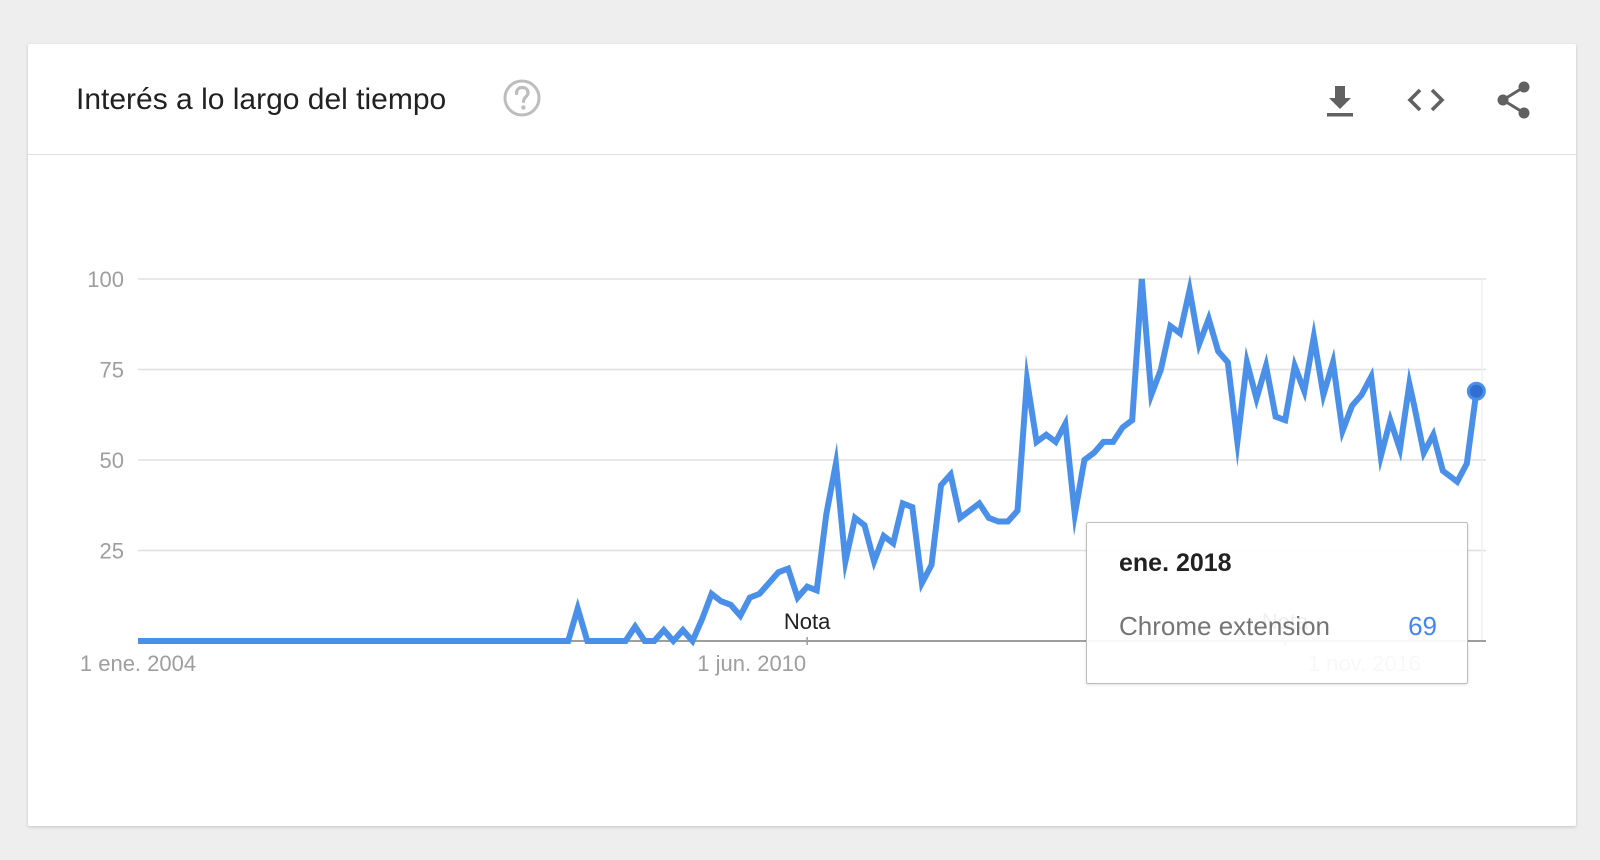 The image size is (1600, 860). What do you see at coordinates (105, 279) in the screenshot?
I see `y-tick-label: 100` at bounding box center [105, 279].